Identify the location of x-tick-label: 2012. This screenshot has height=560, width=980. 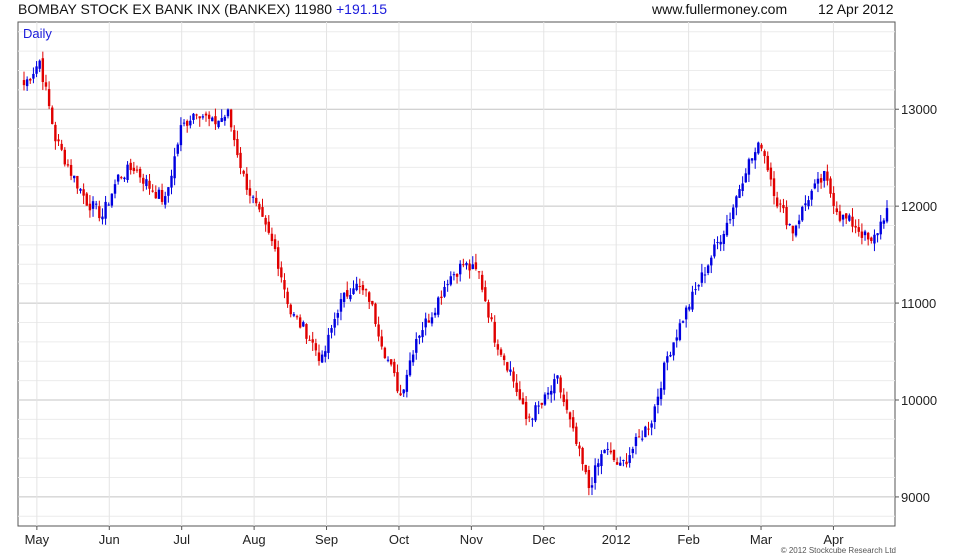
(616, 539).